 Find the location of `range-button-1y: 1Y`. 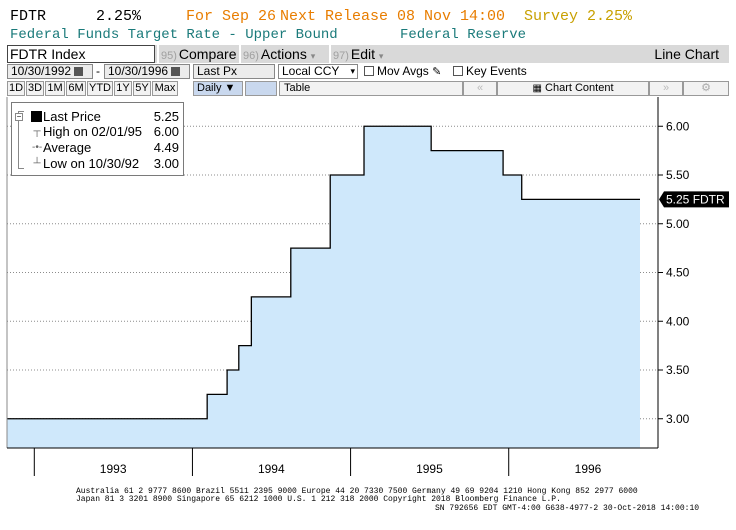

range-button-1y: 1Y is located at coordinates (123, 88).